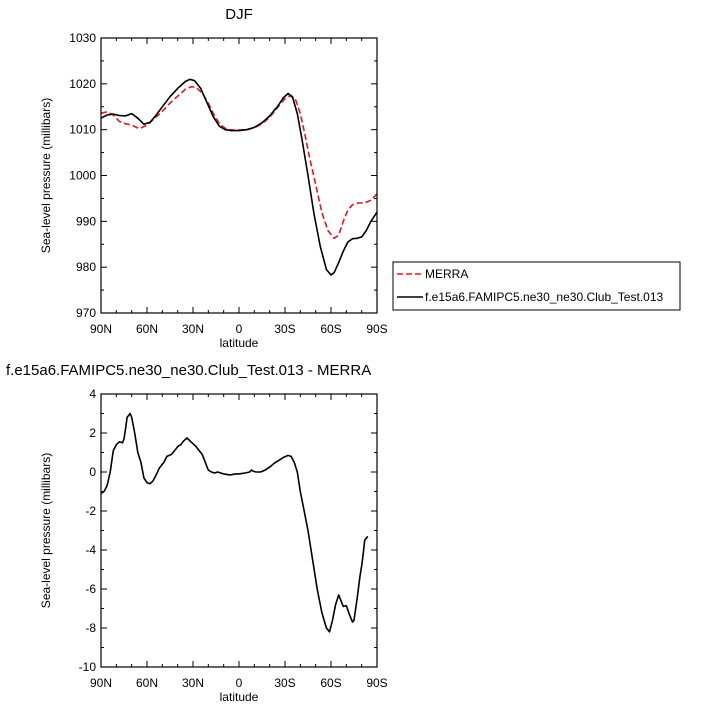  I want to click on y-tick-label: 4, so click(92, 394).